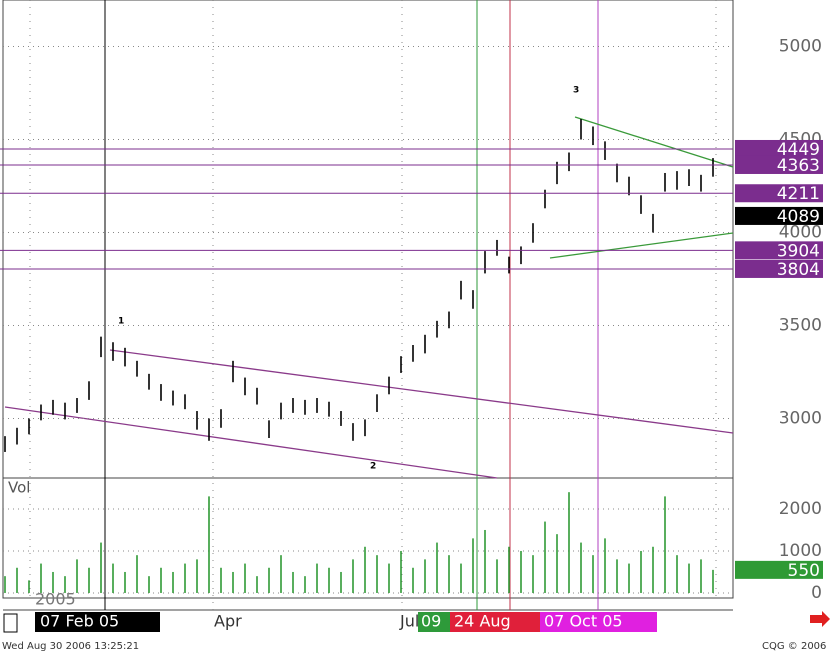  Describe the element at coordinates (820, 619) in the screenshot. I see `scroll-arrow` at that location.